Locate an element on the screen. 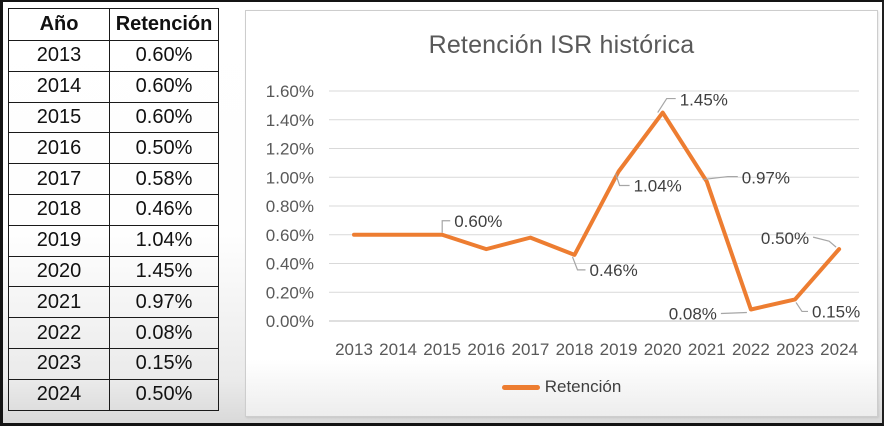  retention-cell: 0.58% is located at coordinates (164, 179).